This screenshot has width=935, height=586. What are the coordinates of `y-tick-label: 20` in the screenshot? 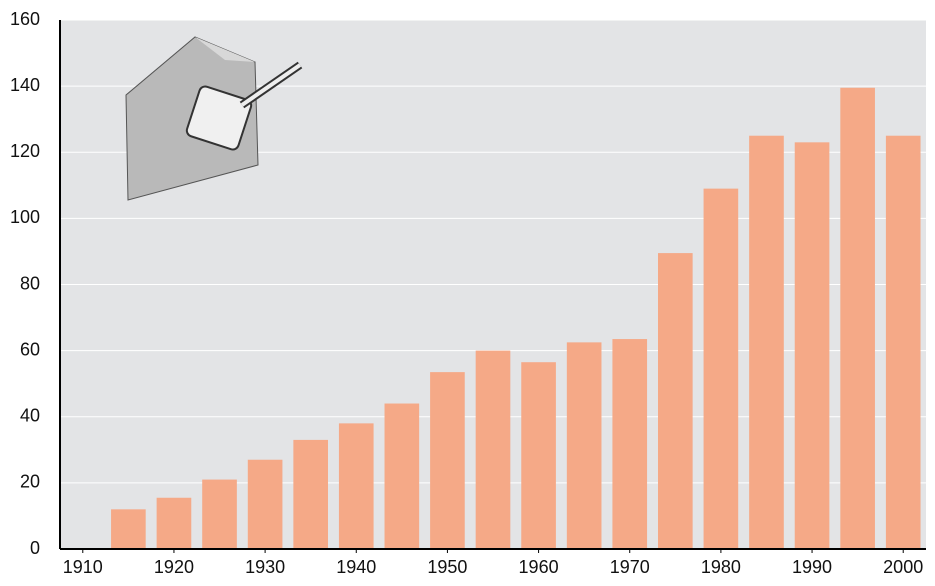 It's located at (30, 482).